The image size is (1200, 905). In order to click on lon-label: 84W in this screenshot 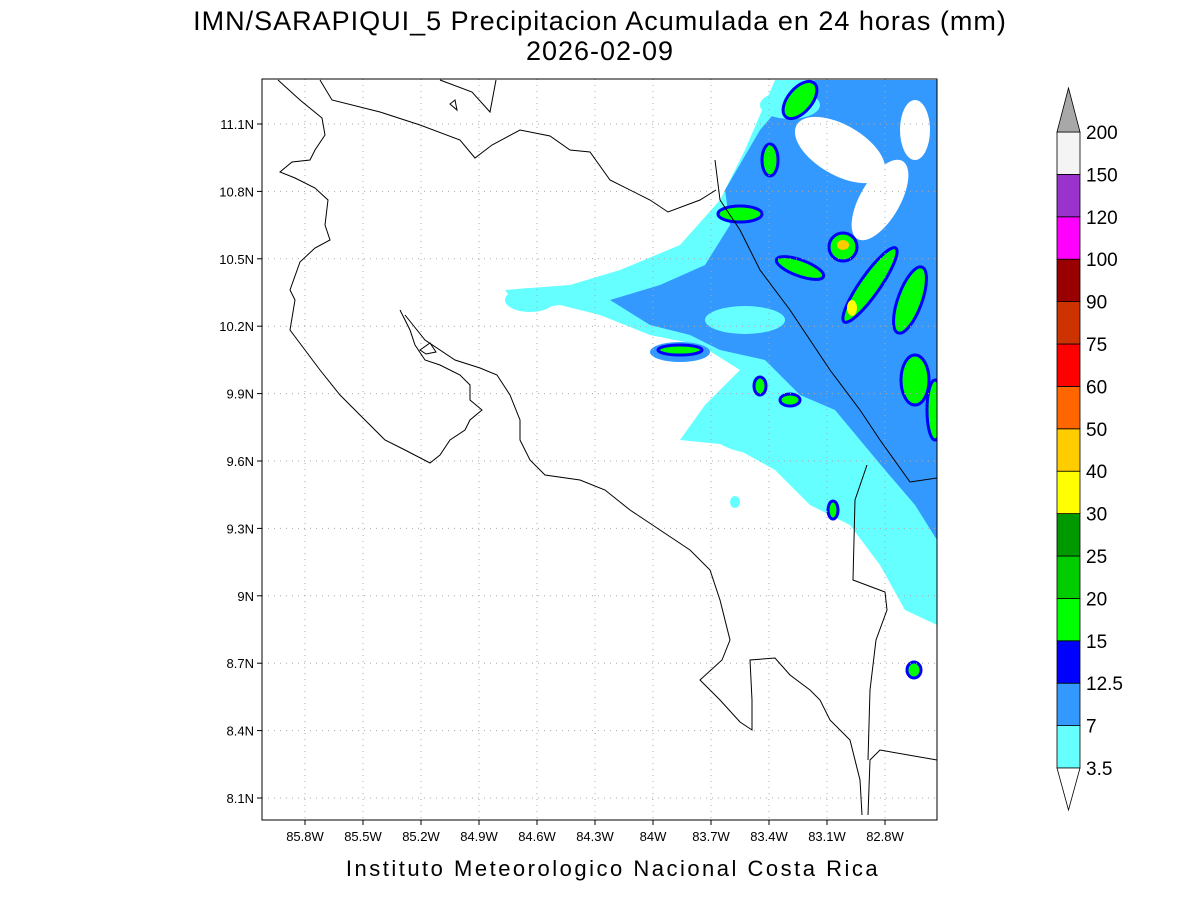, I will do `click(653, 836)`.